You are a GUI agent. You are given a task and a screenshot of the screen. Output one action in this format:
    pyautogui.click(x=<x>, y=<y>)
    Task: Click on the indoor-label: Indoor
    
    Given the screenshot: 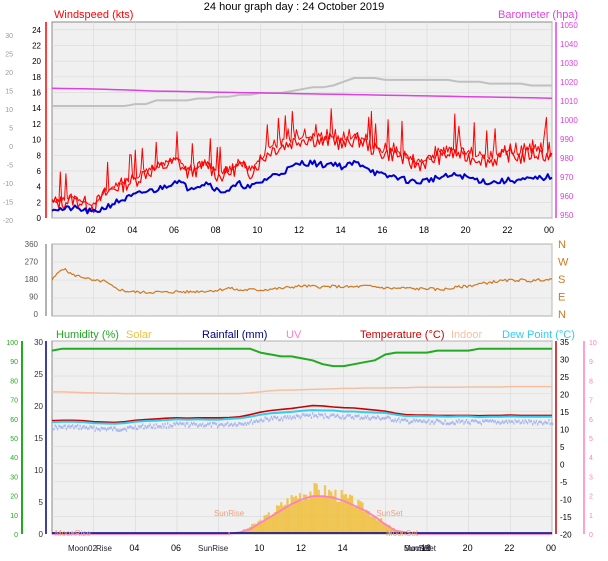 What is the action you would take?
    pyautogui.click(x=467, y=335)
    